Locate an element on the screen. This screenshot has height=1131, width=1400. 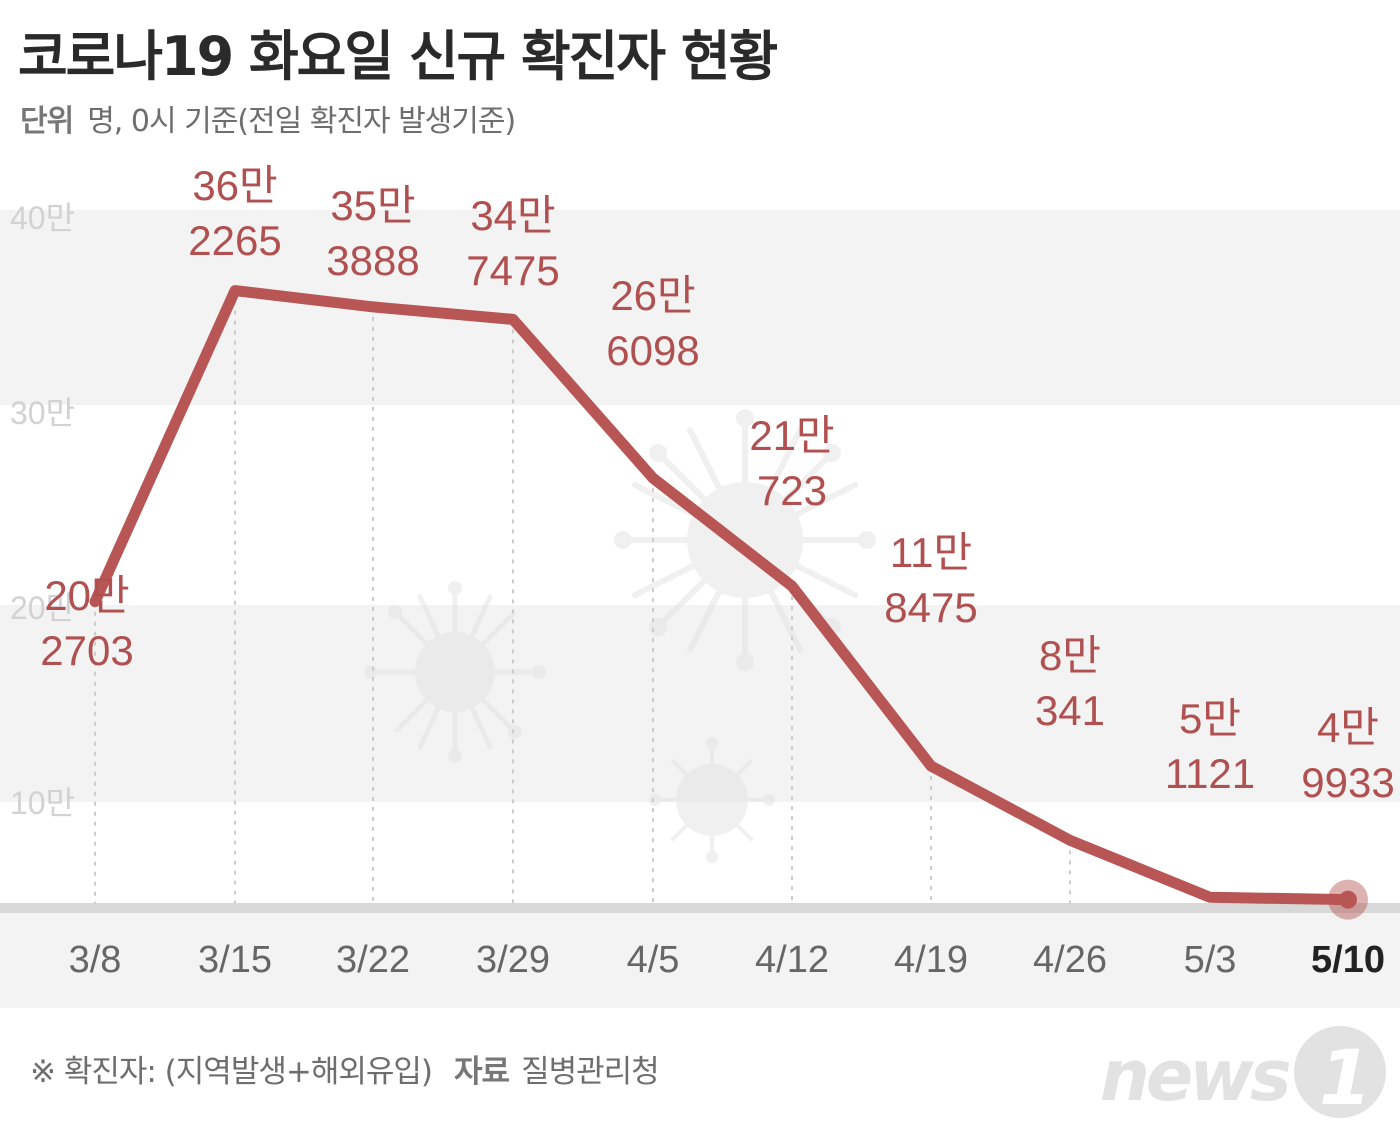
svg-text: news is located at coordinates (1195, 1076).